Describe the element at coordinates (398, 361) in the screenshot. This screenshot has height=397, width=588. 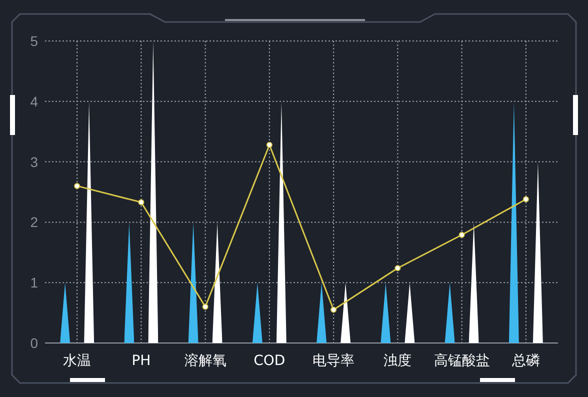
I see `x-tick-label: 浊度` at that location.